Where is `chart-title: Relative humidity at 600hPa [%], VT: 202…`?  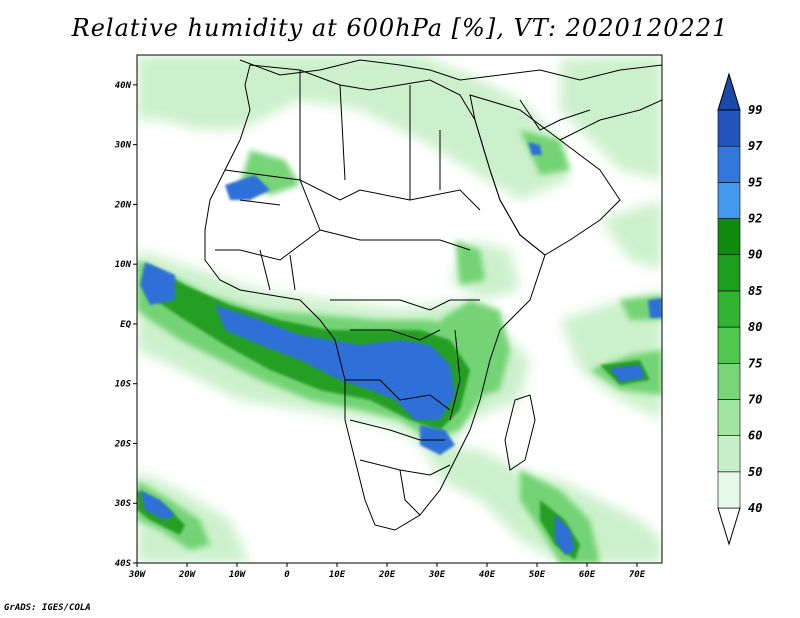 chart-title: Relative humidity at 600hPa [%], VT: 202… is located at coordinates (400, 28).